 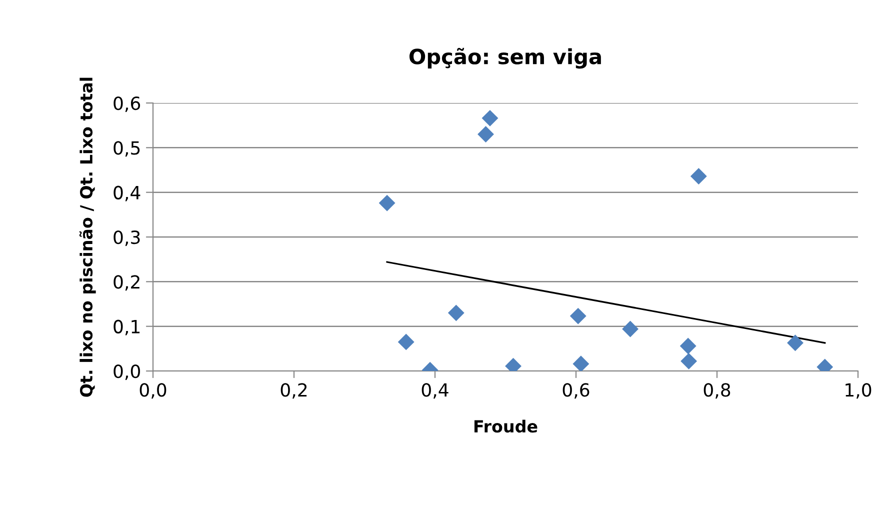 I want to click on x-tick-label: 0,8, so click(x=717, y=391).